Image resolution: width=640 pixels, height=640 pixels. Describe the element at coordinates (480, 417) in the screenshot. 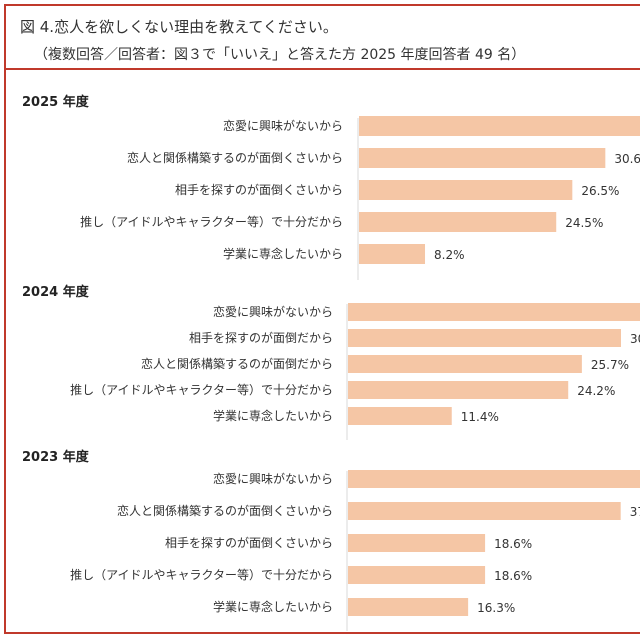

I see `data-label: 11.4%` at that location.